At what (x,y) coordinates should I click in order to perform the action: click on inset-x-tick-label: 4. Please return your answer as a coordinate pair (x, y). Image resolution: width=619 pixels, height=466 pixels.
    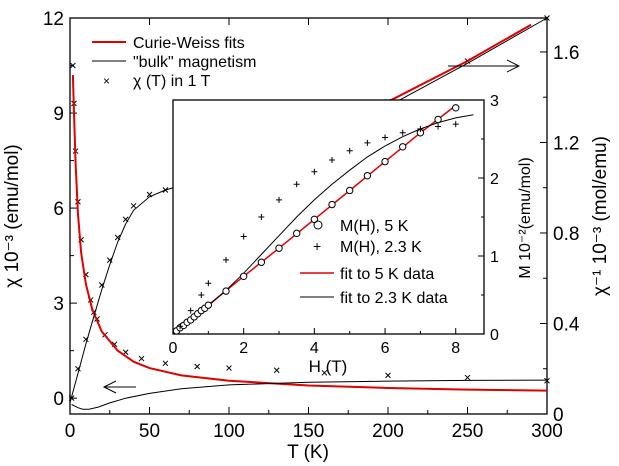
    Looking at the image, I should click on (314, 348).